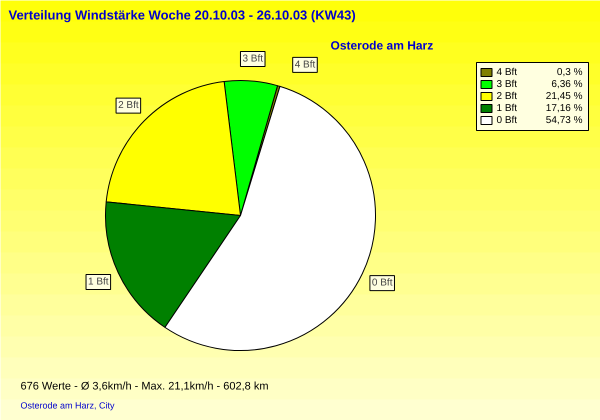 Image resolution: width=600 pixels, height=420 pixels. I want to click on text: Osterode am Harz, City, so click(68, 405).